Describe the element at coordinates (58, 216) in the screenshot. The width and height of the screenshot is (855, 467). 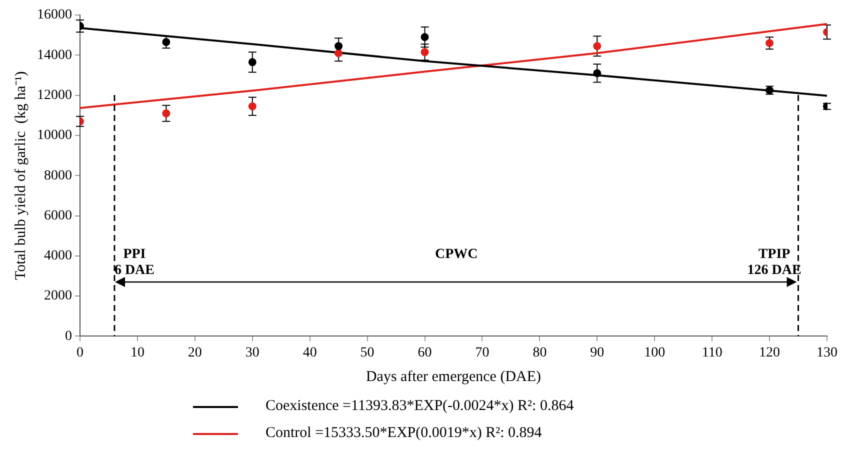
I see `y-tick-label: 6000` at that location.